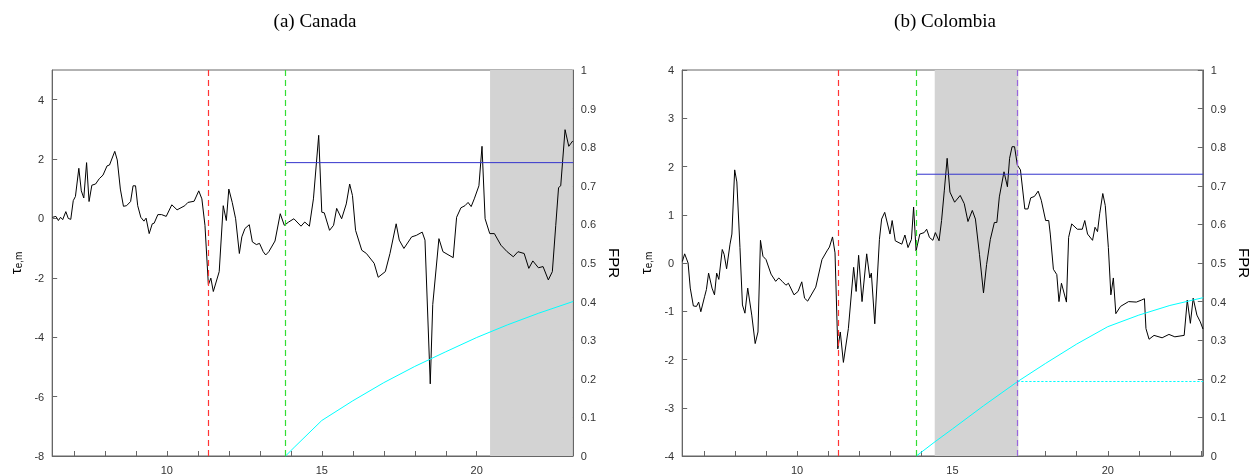  I want to click on y-tick-label: -8, so click(39, 456).